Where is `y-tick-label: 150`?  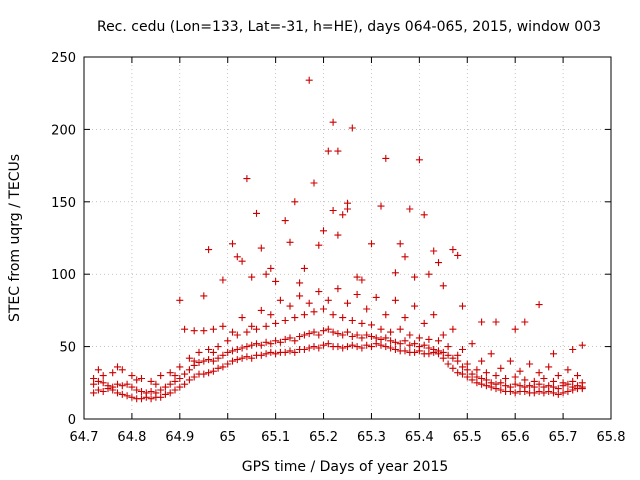
y-tick-label: 150 is located at coordinates (63, 203).